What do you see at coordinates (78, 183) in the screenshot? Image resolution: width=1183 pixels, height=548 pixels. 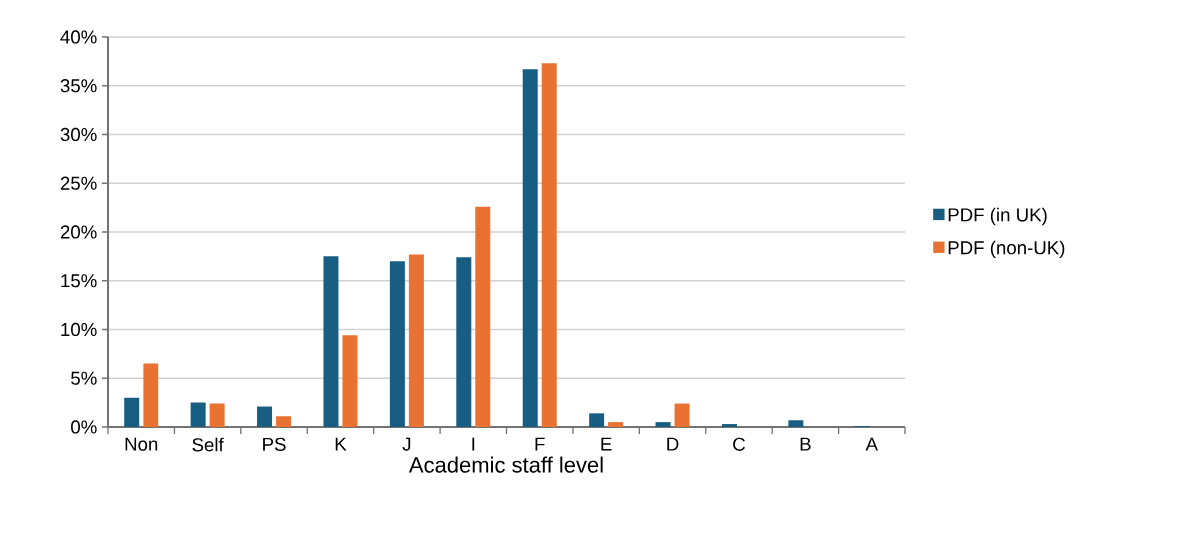 I see `y-tick-label: 25%` at bounding box center [78, 183].